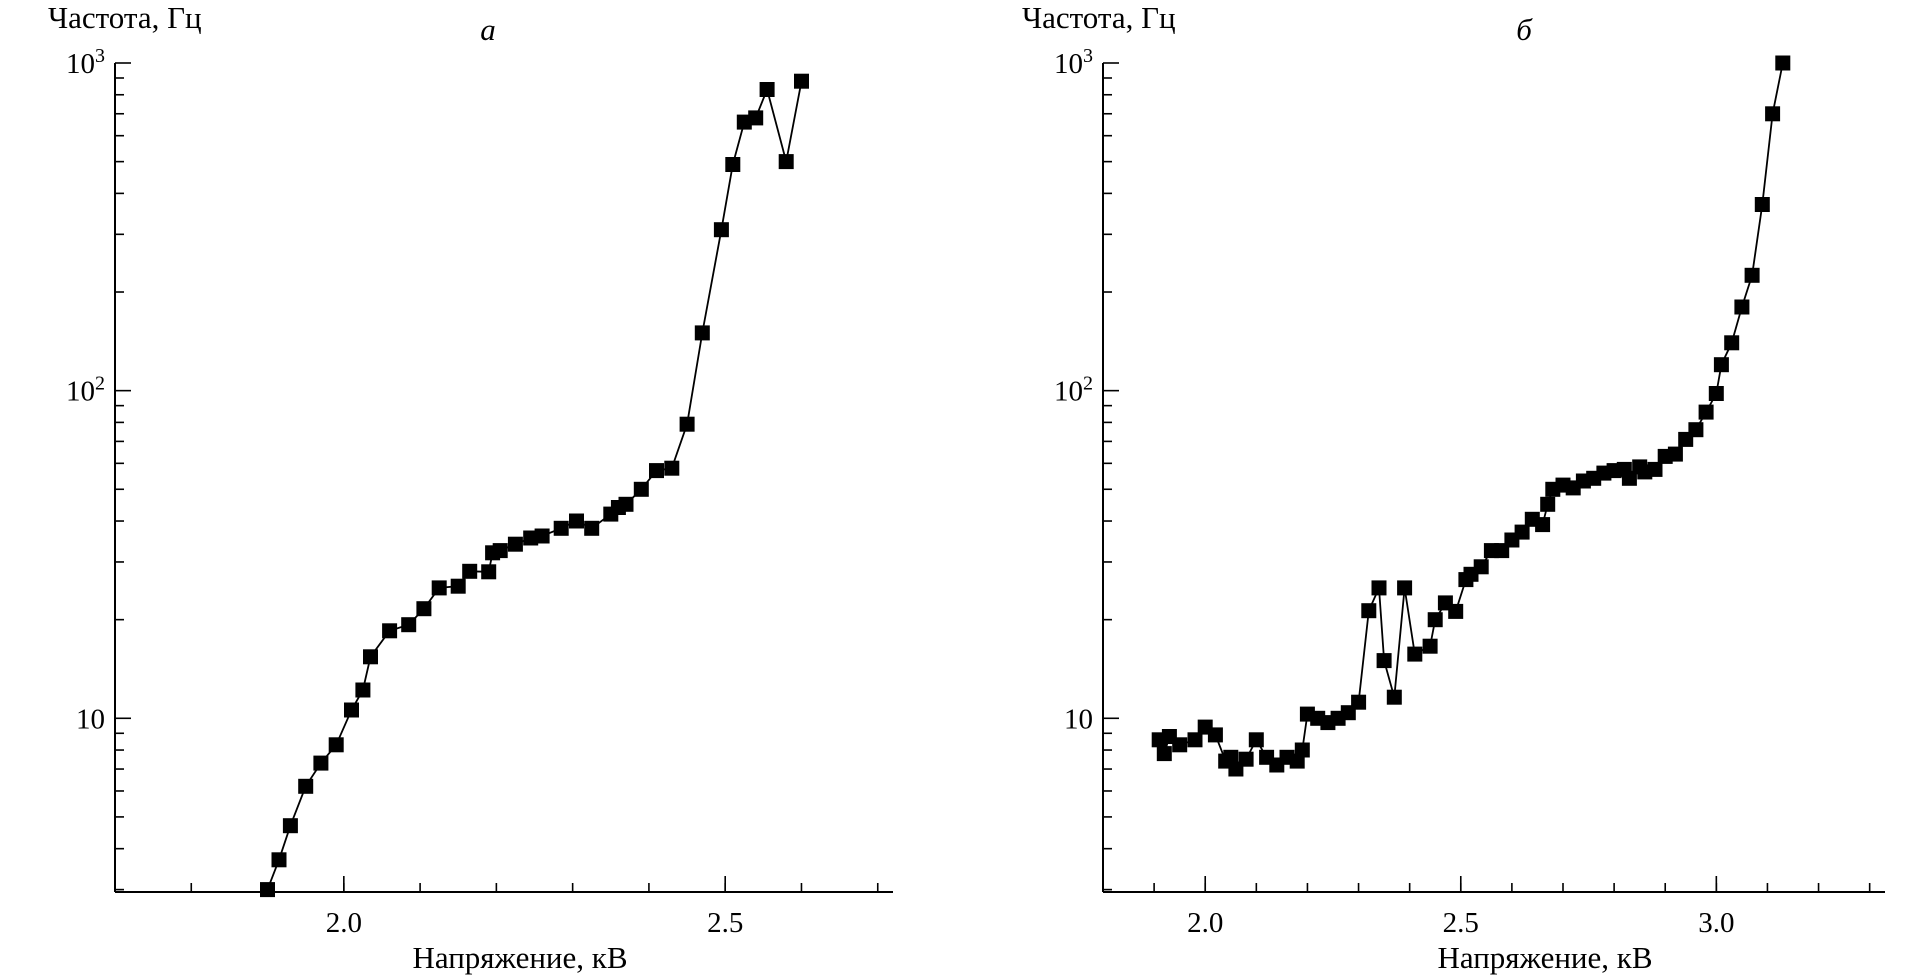 Image resolution: width=1914 pixels, height=978 pixels. What do you see at coordinates (1716, 923) in the screenshot?
I see `x-tick-label: 3.0` at bounding box center [1716, 923].